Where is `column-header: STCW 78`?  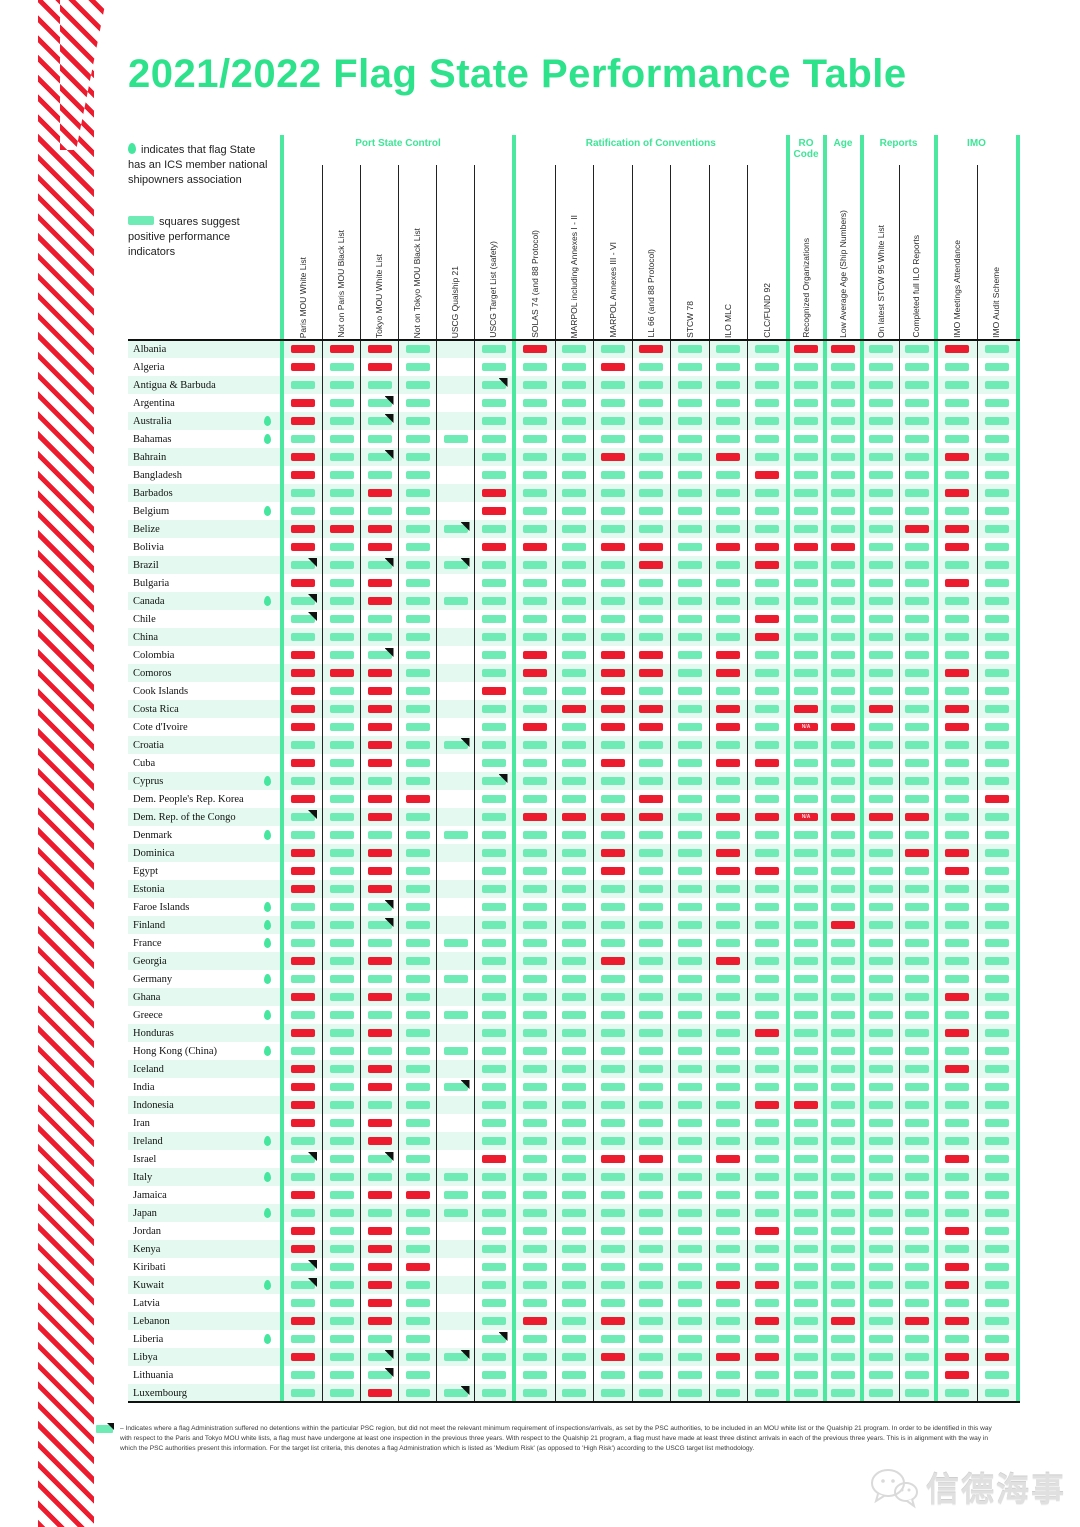
column-header: STCW 78 is located at coordinates (689, 252).